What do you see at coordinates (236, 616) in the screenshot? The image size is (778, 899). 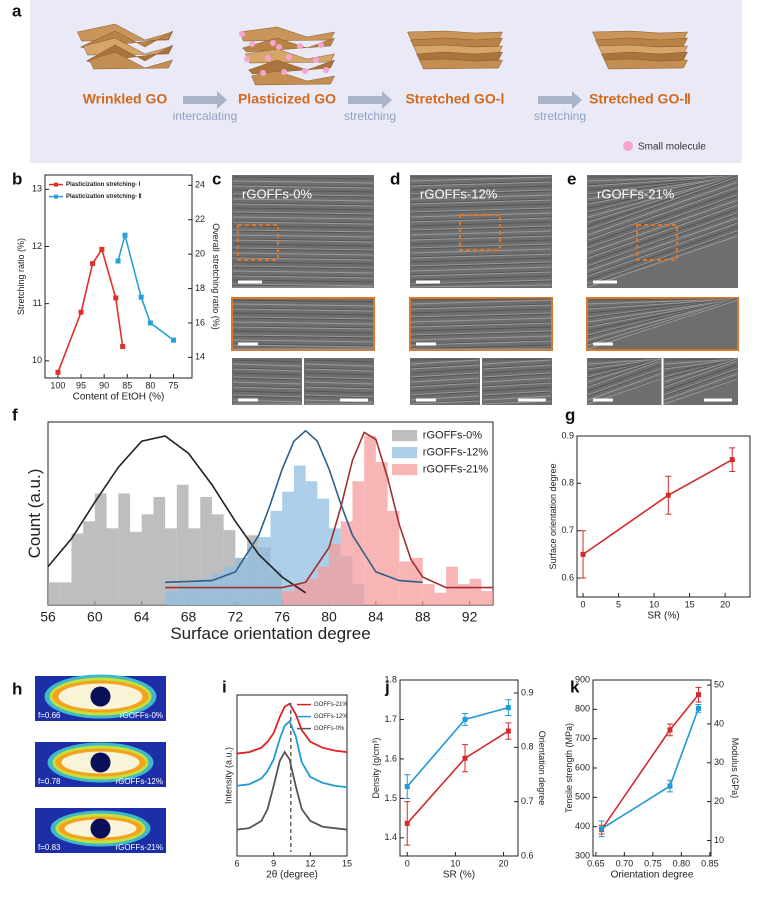 I see `x-tick-label: 72` at bounding box center [236, 616].